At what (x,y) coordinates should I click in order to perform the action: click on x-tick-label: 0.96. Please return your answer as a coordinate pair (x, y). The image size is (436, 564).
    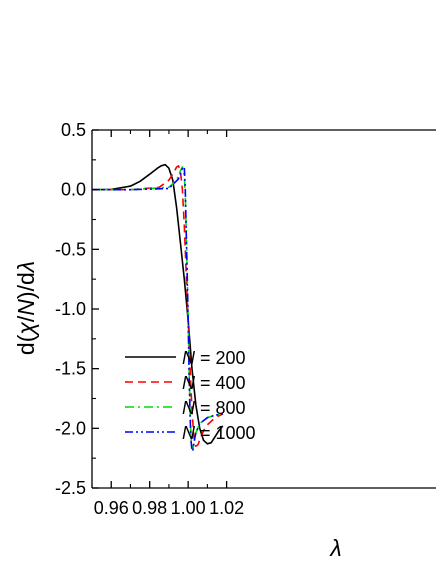
    Looking at the image, I should click on (111, 508).